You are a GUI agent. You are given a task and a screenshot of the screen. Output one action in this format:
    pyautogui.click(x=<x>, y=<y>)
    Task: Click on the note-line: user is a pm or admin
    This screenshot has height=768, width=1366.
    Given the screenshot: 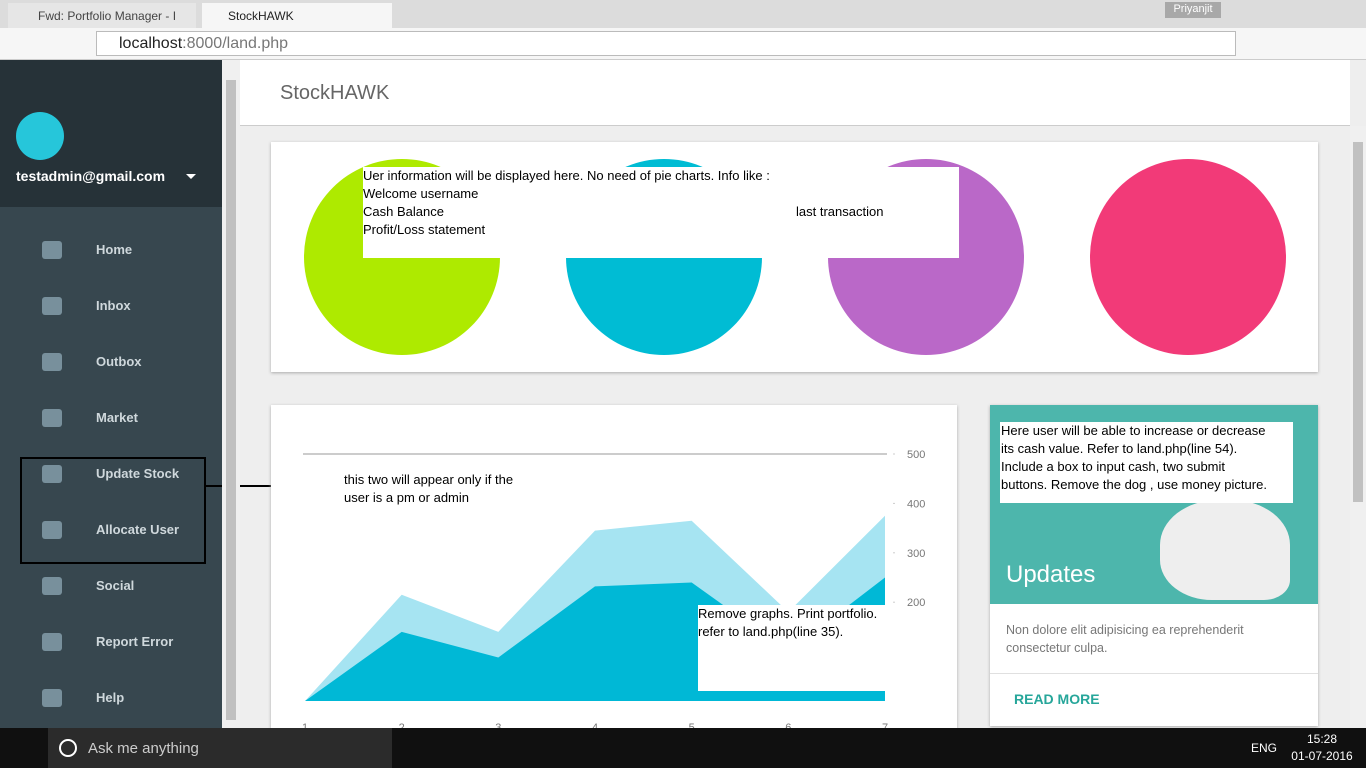 What is the action you would take?
    pyautogui.click(x=406, y=497)
    